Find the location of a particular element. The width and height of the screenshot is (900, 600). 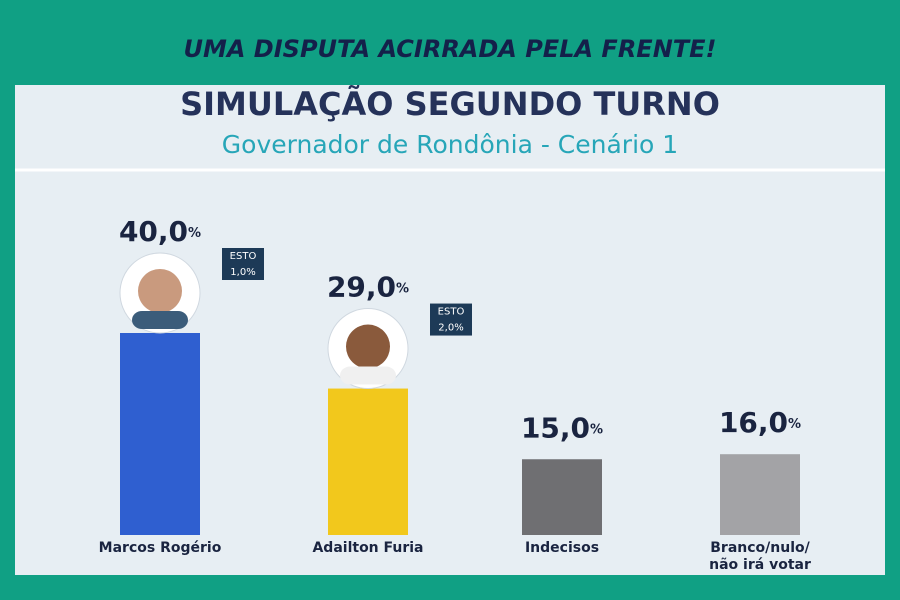

x-tick-label: Branco/nulo/não irá votar is located at coordinates (760, 556).